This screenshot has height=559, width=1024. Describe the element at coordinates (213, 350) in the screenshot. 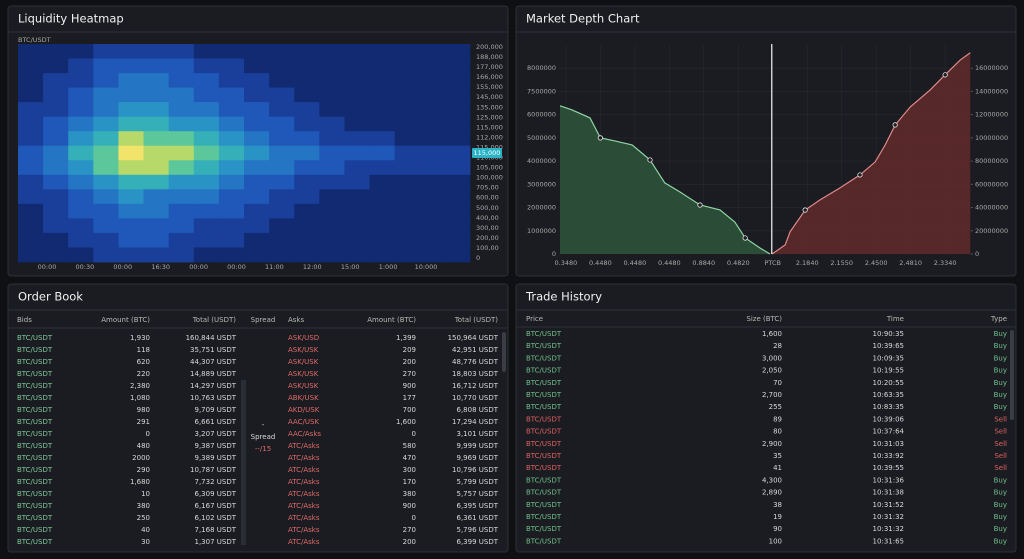

I see `order-cell: 35,751 USDT` at that location.